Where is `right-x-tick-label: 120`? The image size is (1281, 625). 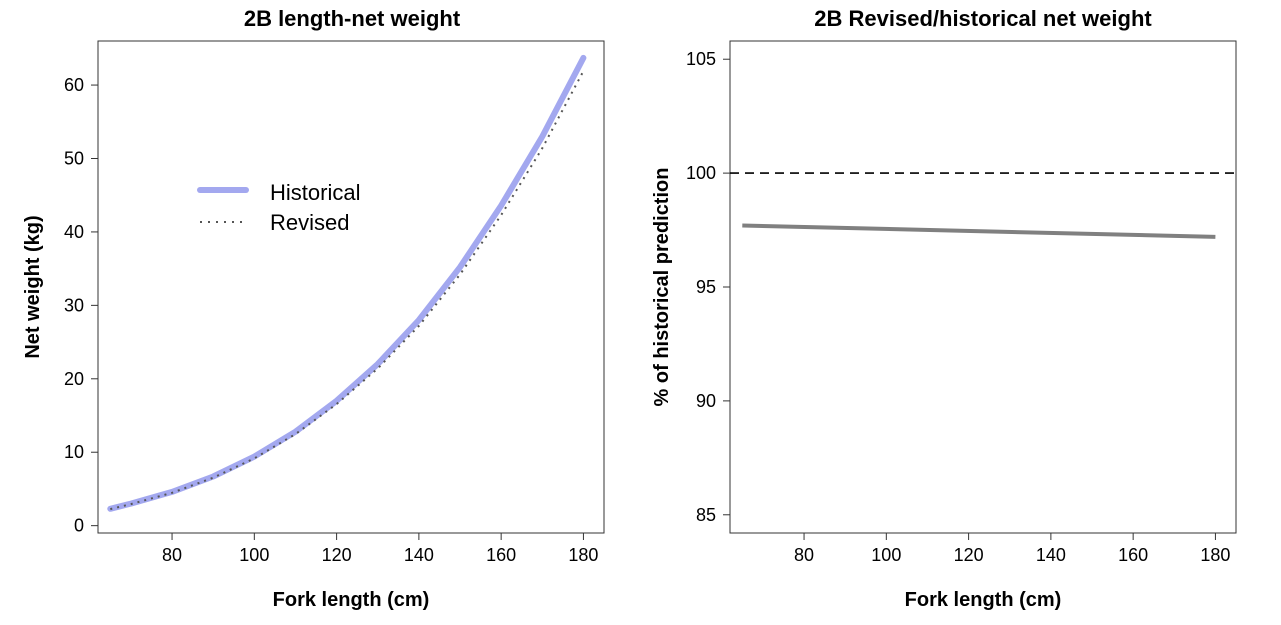 right-x-tick-label: 120 is located at coordinates (969, 555).